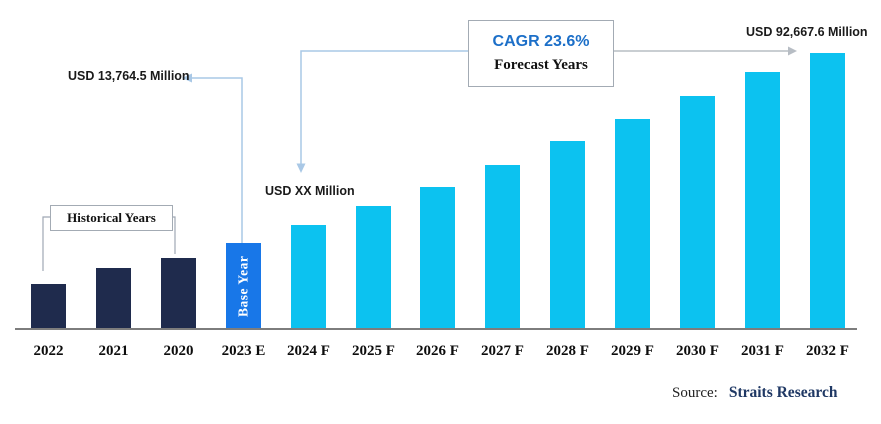  What do you see at coordinates (762, 351) in the screenshot?
I see `axis-label-2031-f: 2031 F` at bounding box center [762, 351].